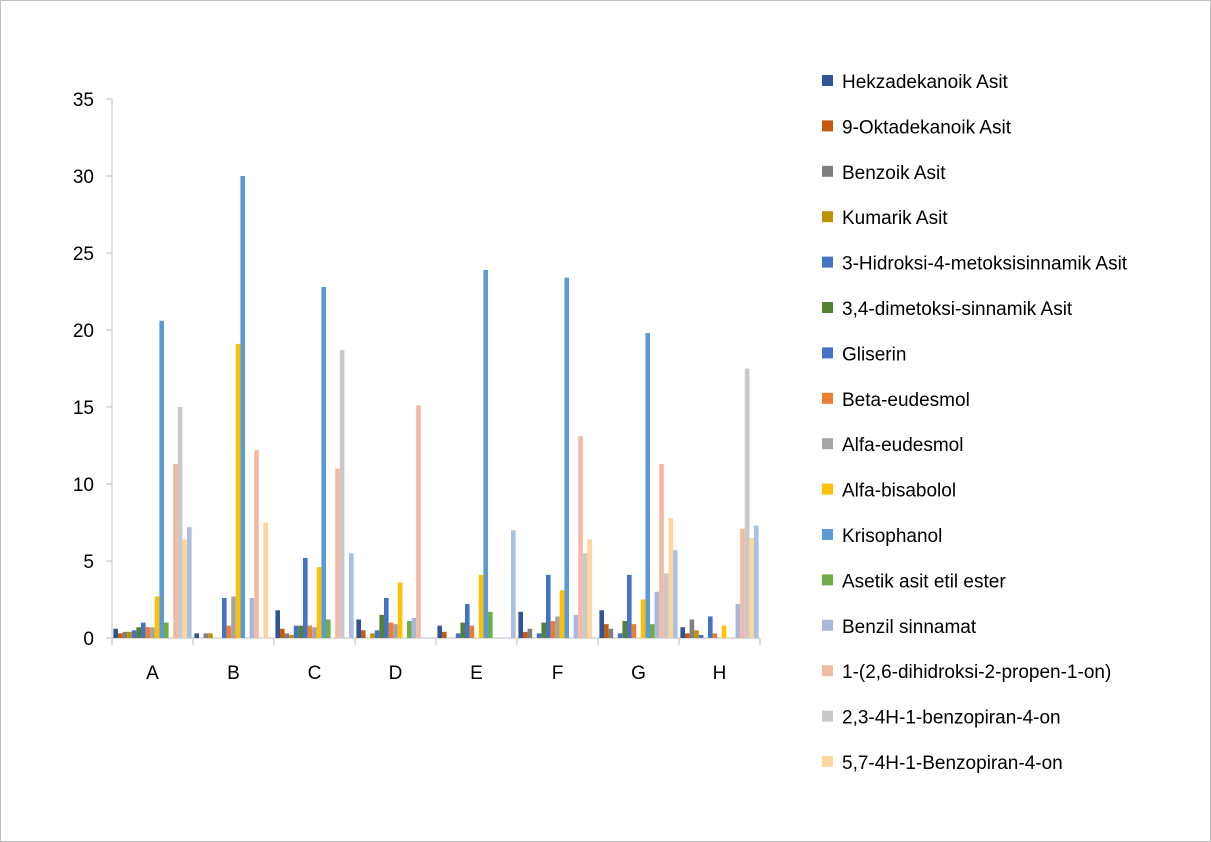 This screenshot has width=1211, height=842. I want to click on y-tick-label: 35, so click(83, 100).